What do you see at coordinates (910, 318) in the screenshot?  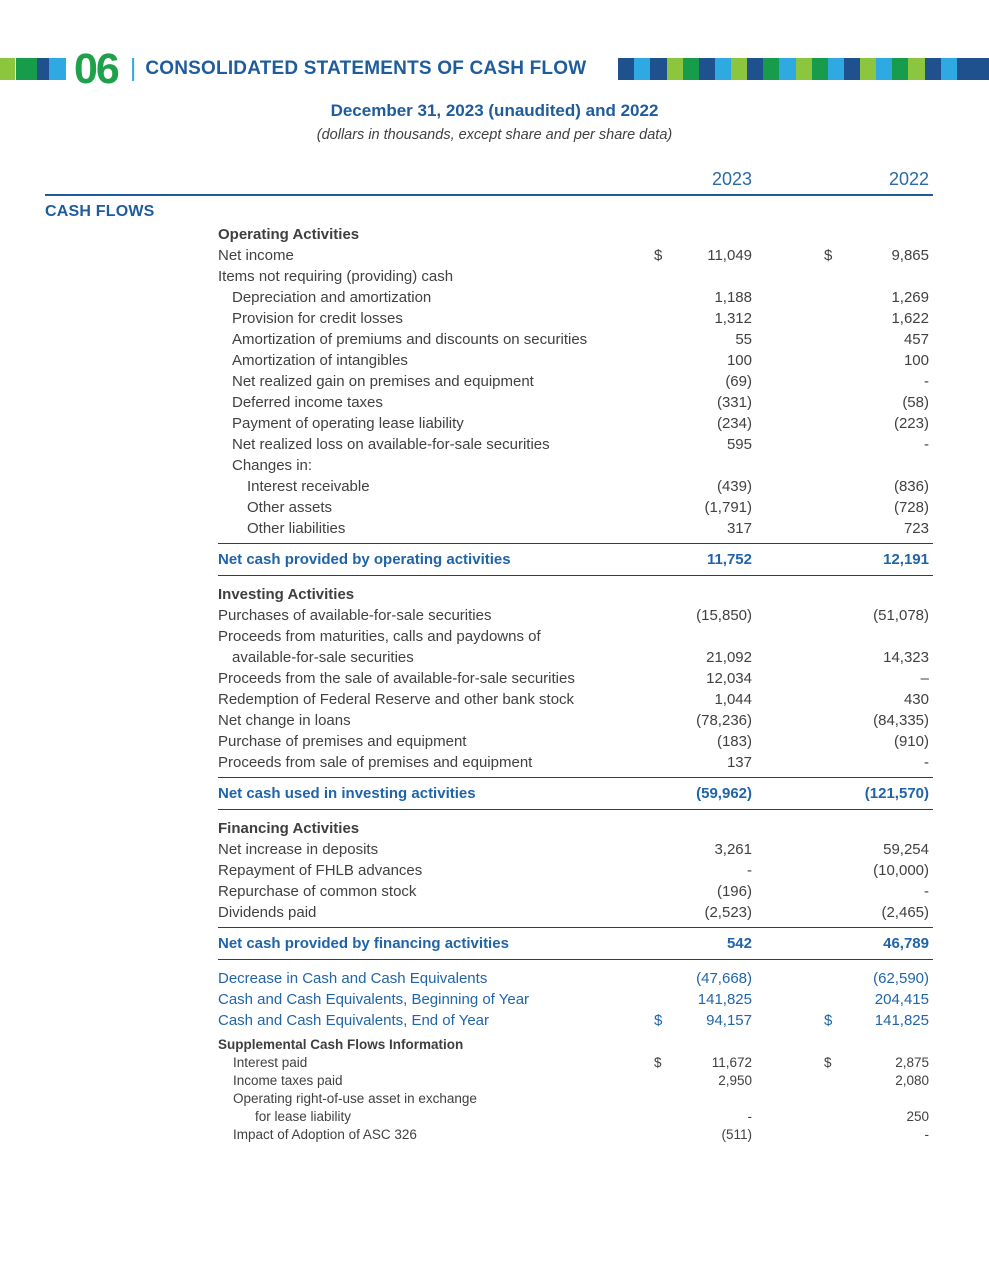 I see `value-2022: 1,622` at bounding box center [910, 318].